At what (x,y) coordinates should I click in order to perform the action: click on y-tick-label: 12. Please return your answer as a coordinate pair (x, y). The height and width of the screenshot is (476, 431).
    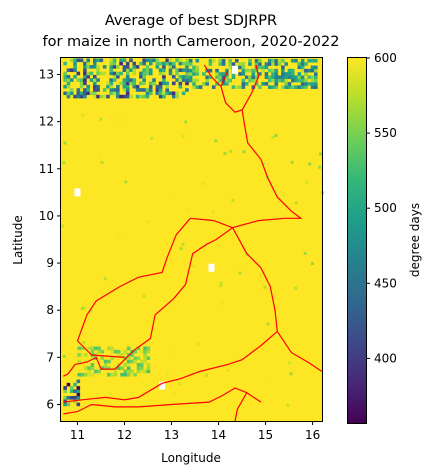
    Looking at the image, I should click on (46, 122).